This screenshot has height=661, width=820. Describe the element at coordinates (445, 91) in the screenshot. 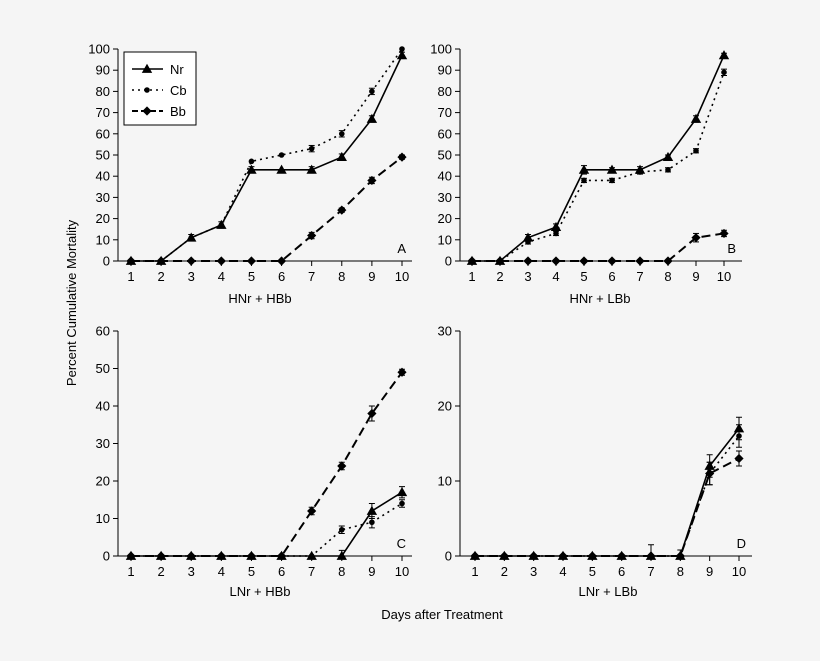

I see `y-tick-label: 80` at that location.